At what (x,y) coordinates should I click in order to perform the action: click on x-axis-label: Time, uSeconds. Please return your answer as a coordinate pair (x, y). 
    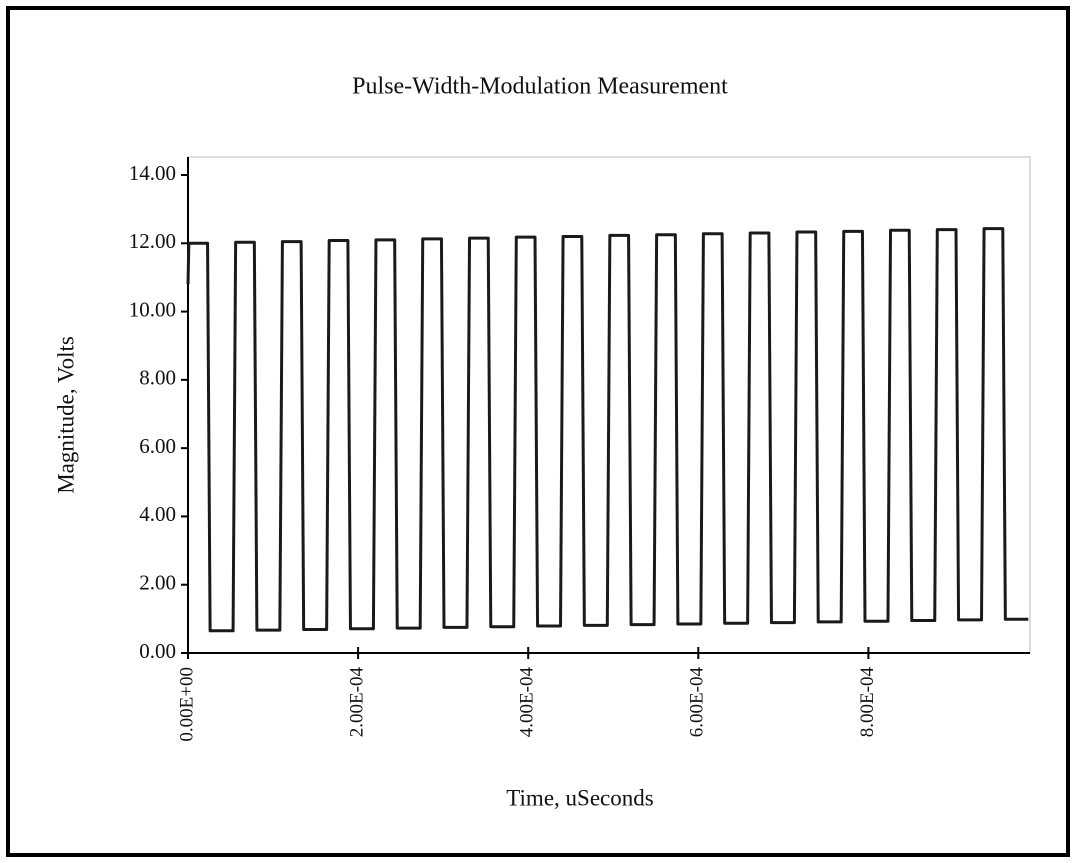
    Looking at the image, I should click on (579, 797).